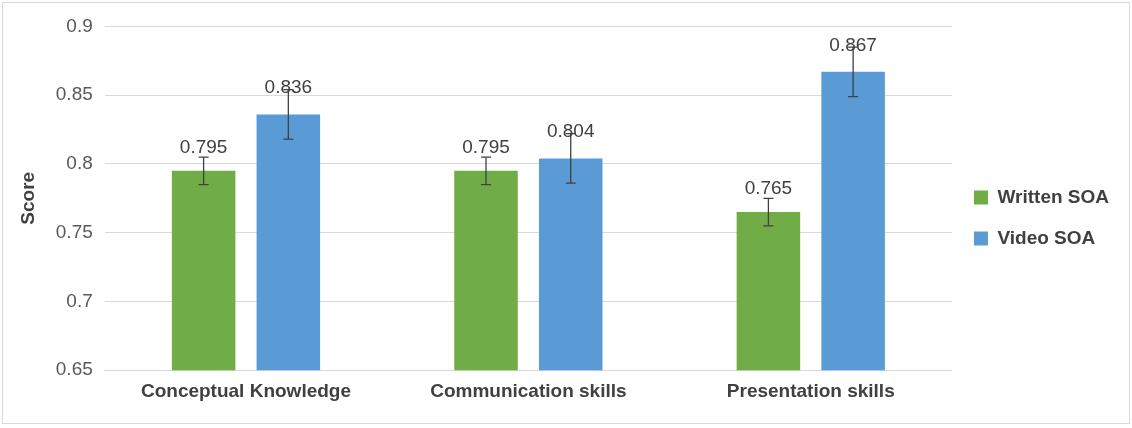 This screenshot has width=1132, height=428. What do you see at coordinates (768, 187) in the screenshot?
I see `data-label: 0.765` at bounding box center [768, 187].